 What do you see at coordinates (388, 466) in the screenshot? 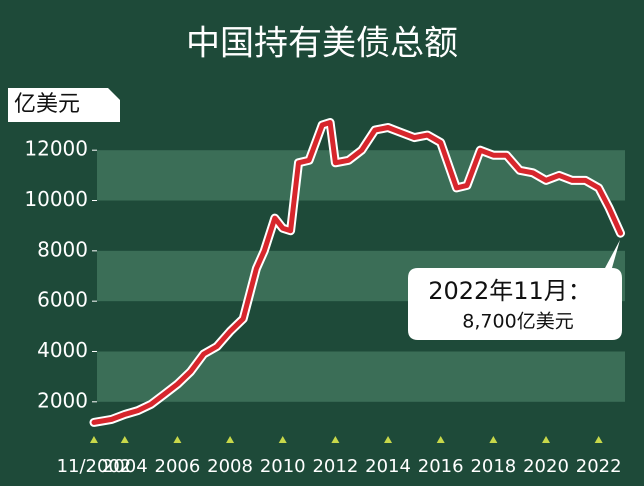
I see `x-tick-label: 2014` at bounding box center [388, 466].